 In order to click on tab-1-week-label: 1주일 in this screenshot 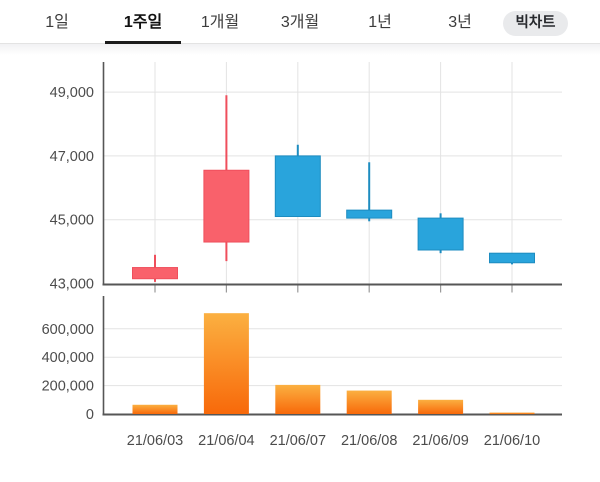, I will do `click(143, 22)`.